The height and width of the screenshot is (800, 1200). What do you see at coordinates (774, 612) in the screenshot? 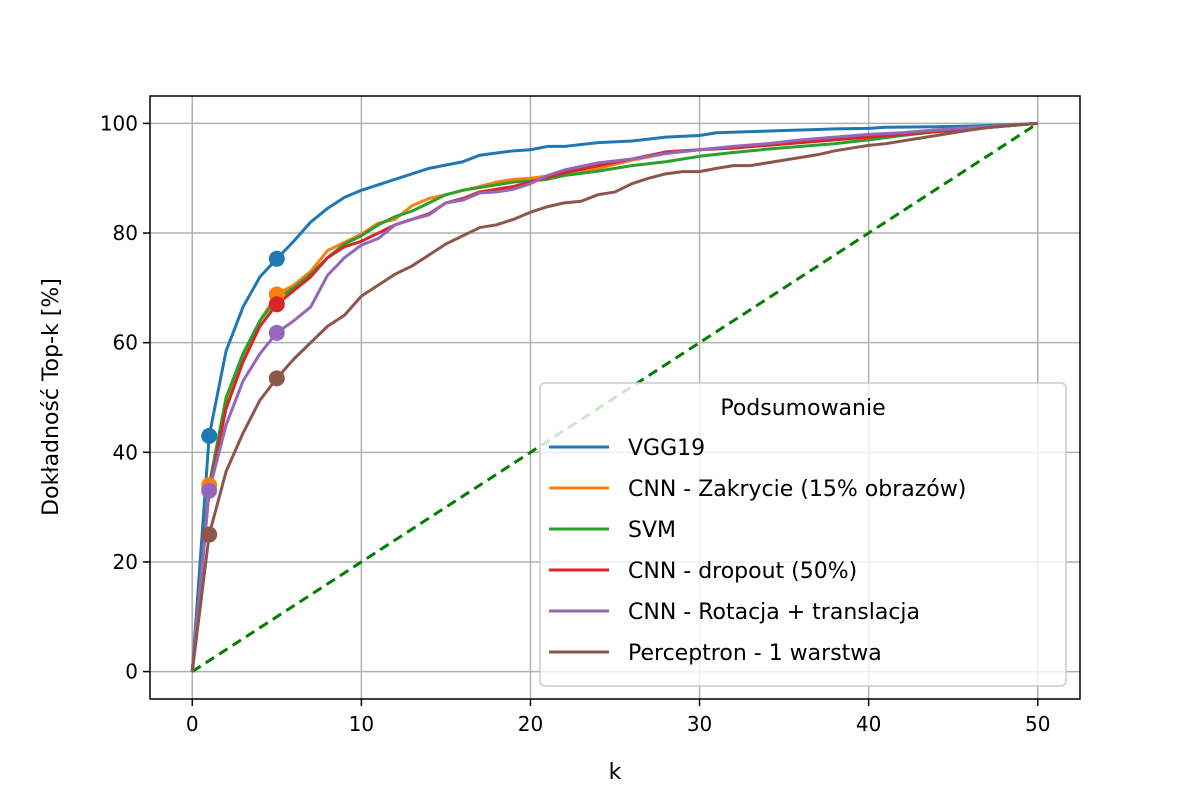
I see `legend-entry-label: CNN - Rotacja + translacja` at bounding box center [774, 612].